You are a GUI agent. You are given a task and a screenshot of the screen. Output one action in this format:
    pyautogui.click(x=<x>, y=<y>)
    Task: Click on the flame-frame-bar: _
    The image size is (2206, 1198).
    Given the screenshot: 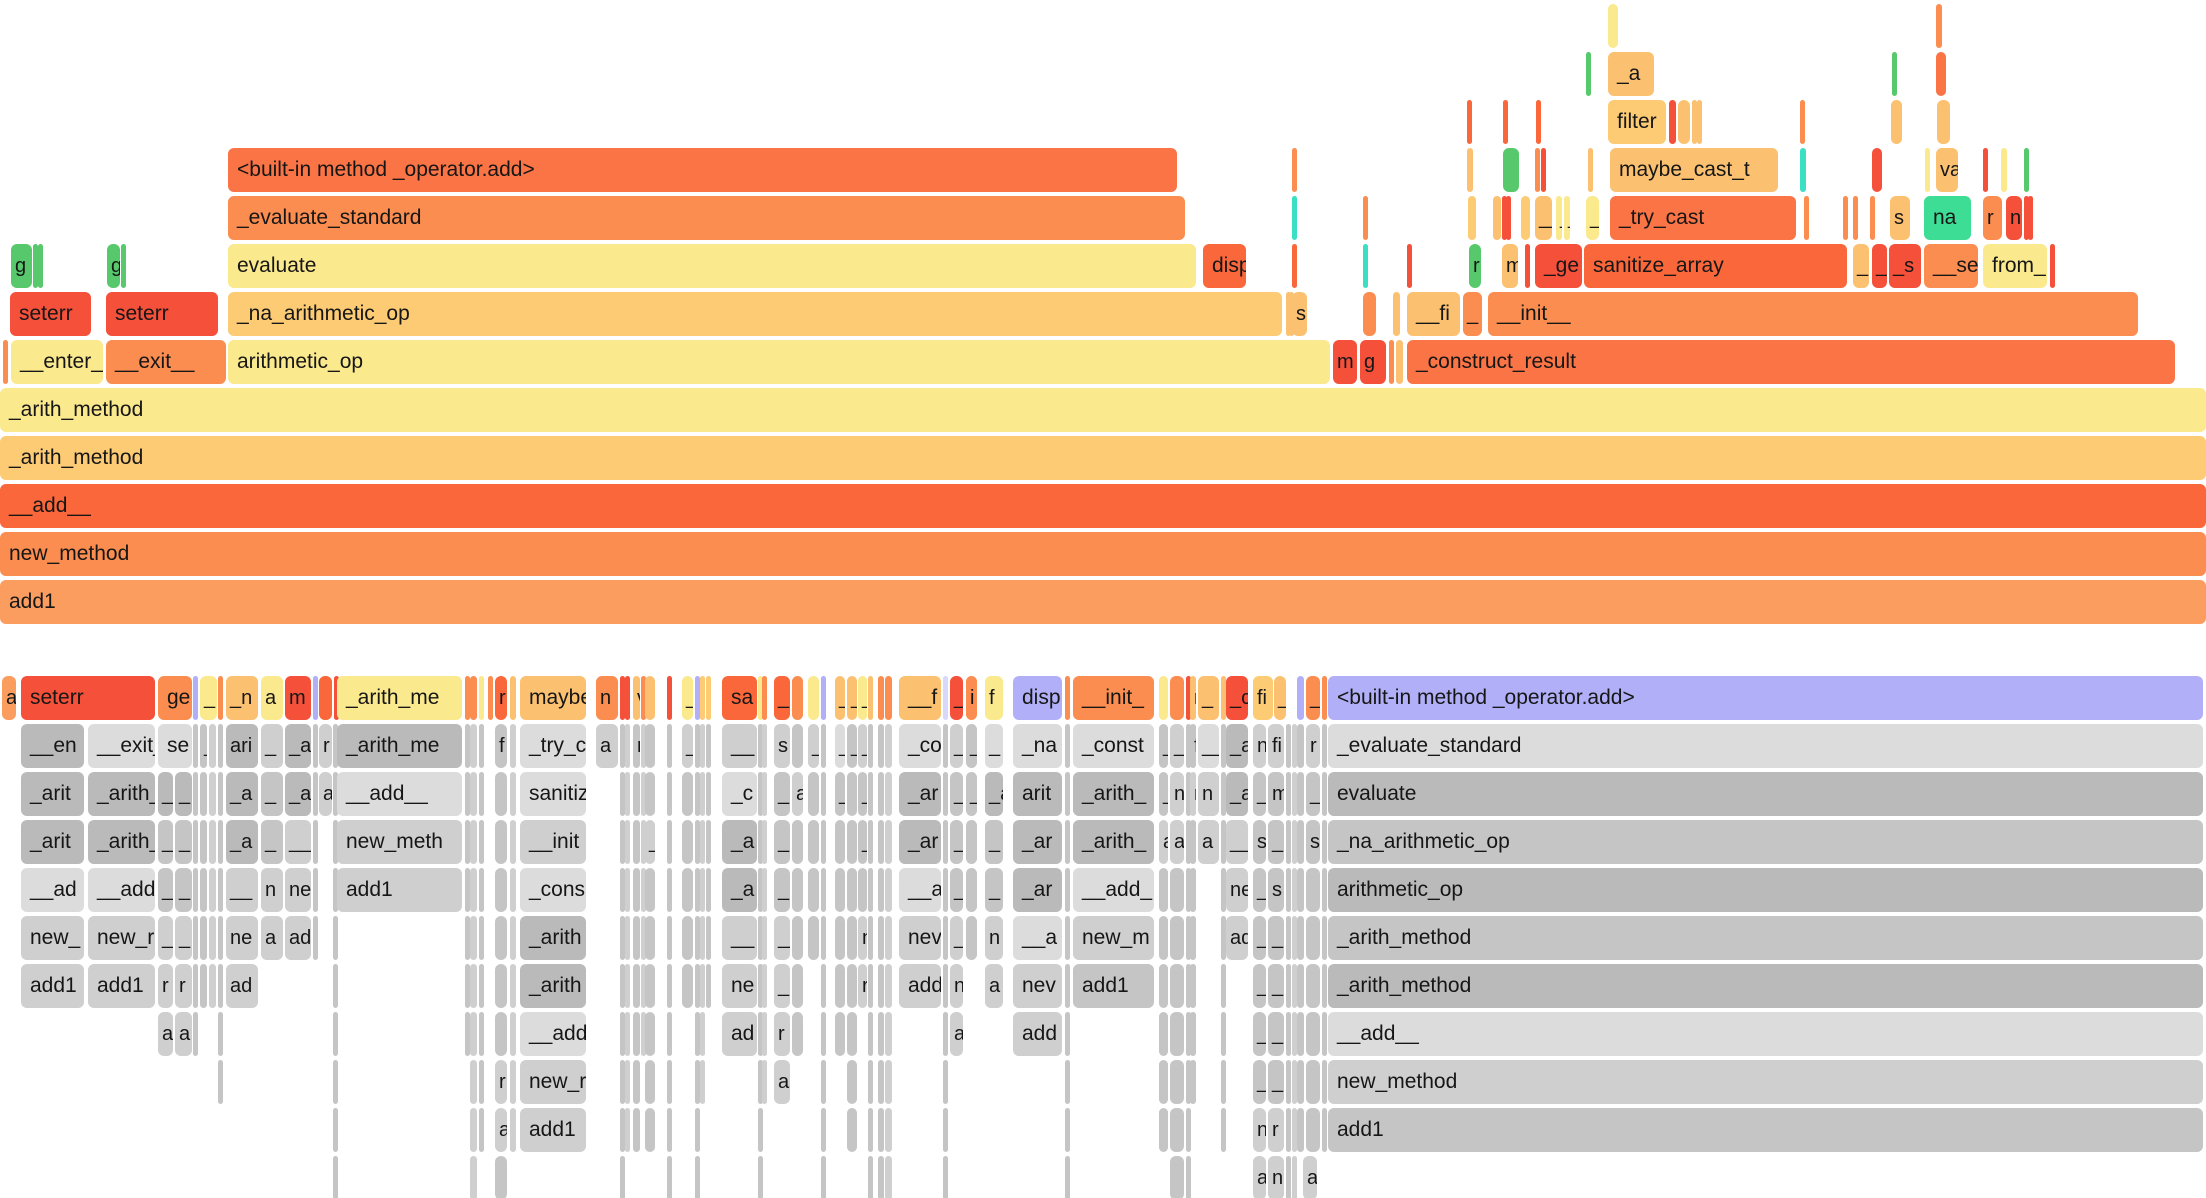 What is the action you would take?
    pyautogui.click(x=1559, y=218)
    